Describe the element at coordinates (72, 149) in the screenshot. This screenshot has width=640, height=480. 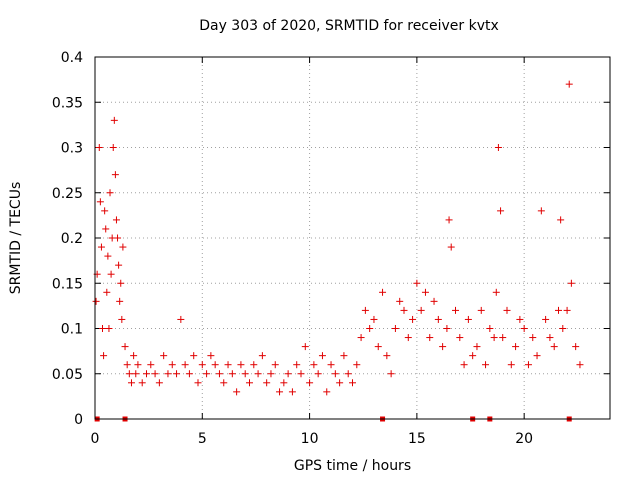
I see `y-tick-label: 0.3` at that location.